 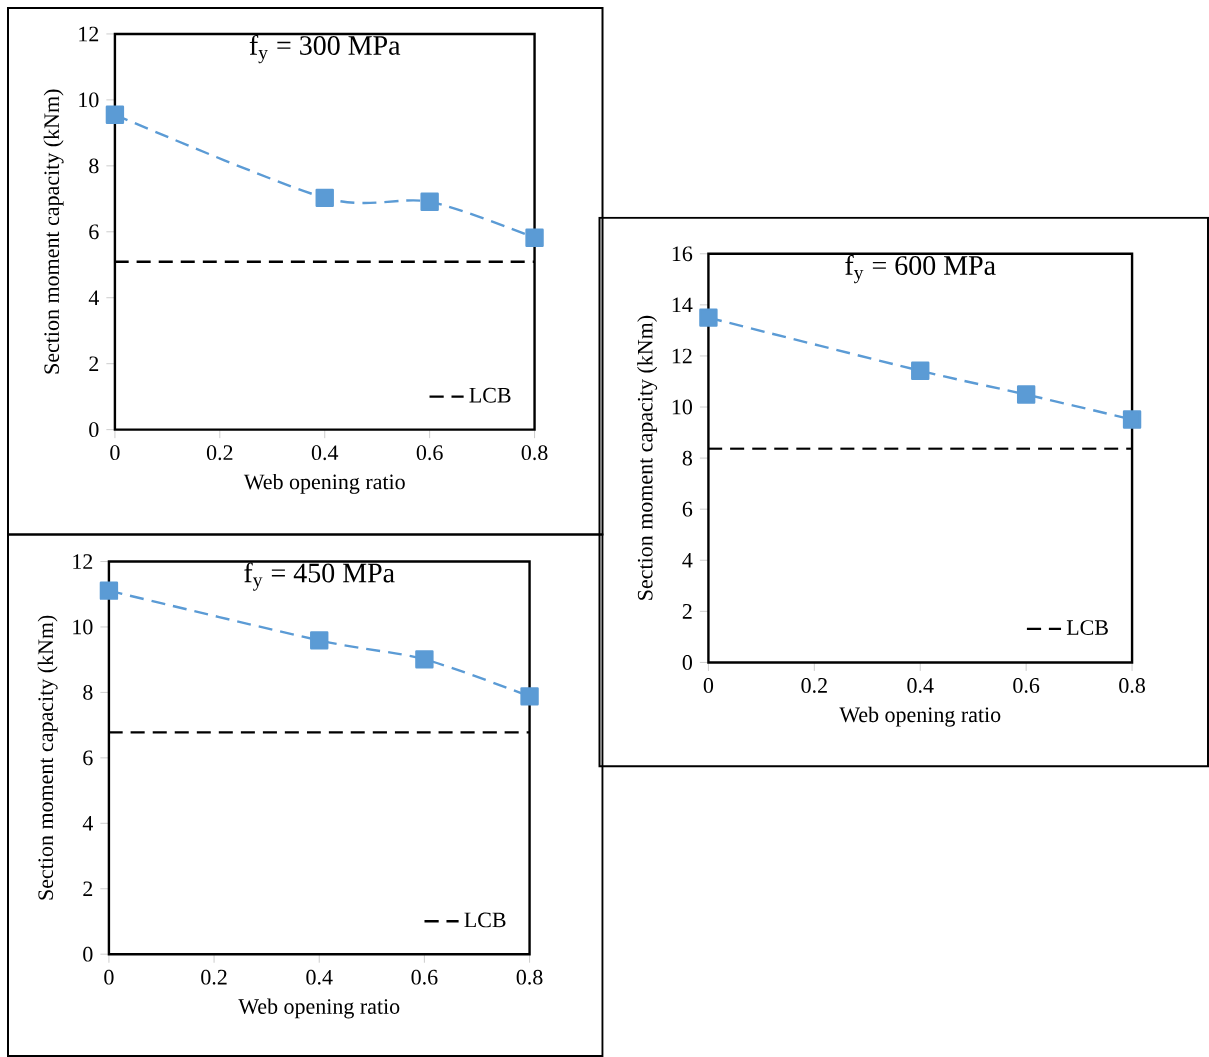 What do you see at coordinates (682, 305) in the screenshot?
I see `y-tick-label: 14` at bounding box center [682, 305].